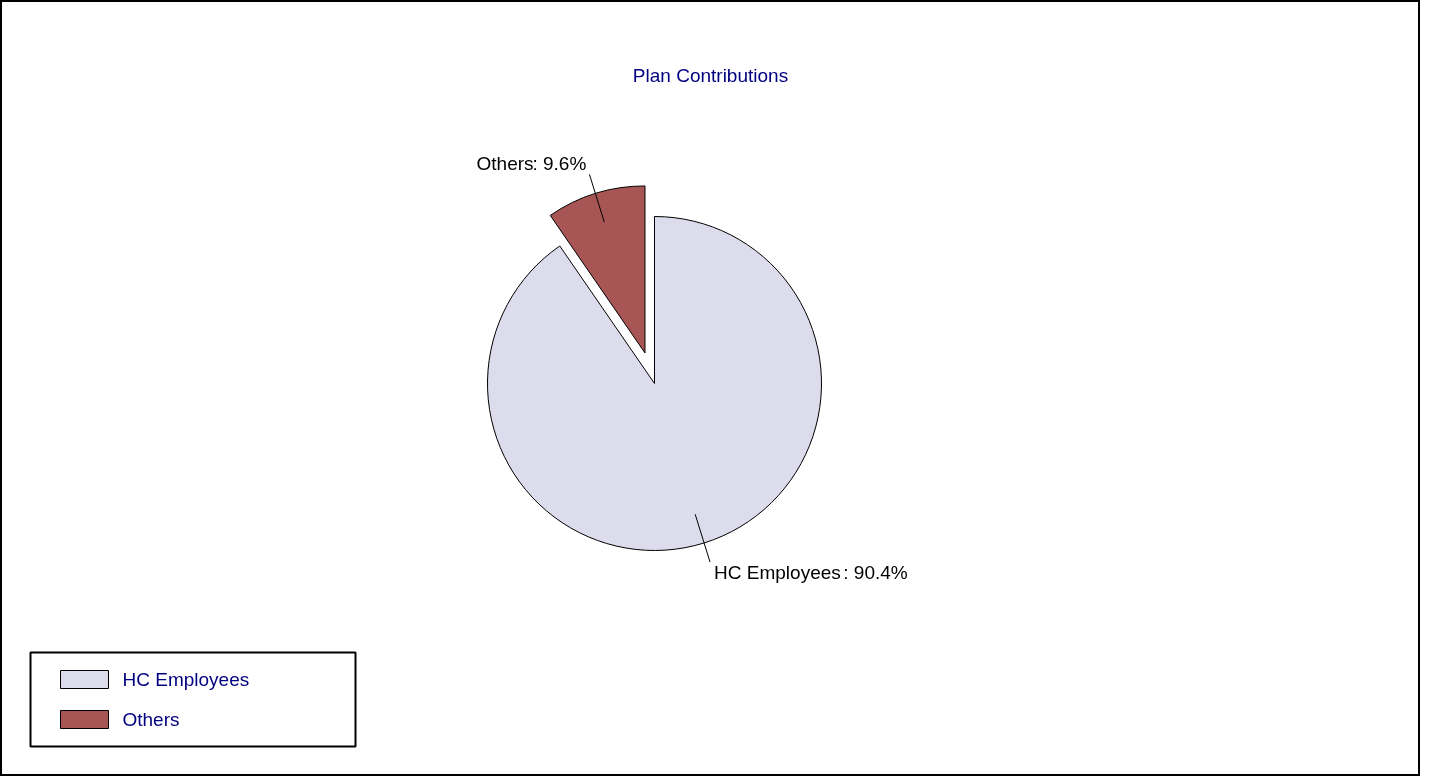 Image resolution: width=1429 pixels, height=781 pixels. What do you see at coordinates (777, 573) in the screenshot?
I see `slice-label: HC Employees` at bounding box center [777, 573].